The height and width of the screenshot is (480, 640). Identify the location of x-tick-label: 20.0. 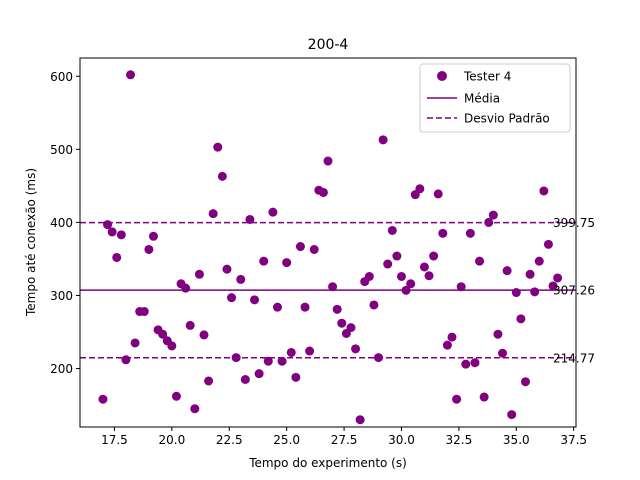
(171, 440).